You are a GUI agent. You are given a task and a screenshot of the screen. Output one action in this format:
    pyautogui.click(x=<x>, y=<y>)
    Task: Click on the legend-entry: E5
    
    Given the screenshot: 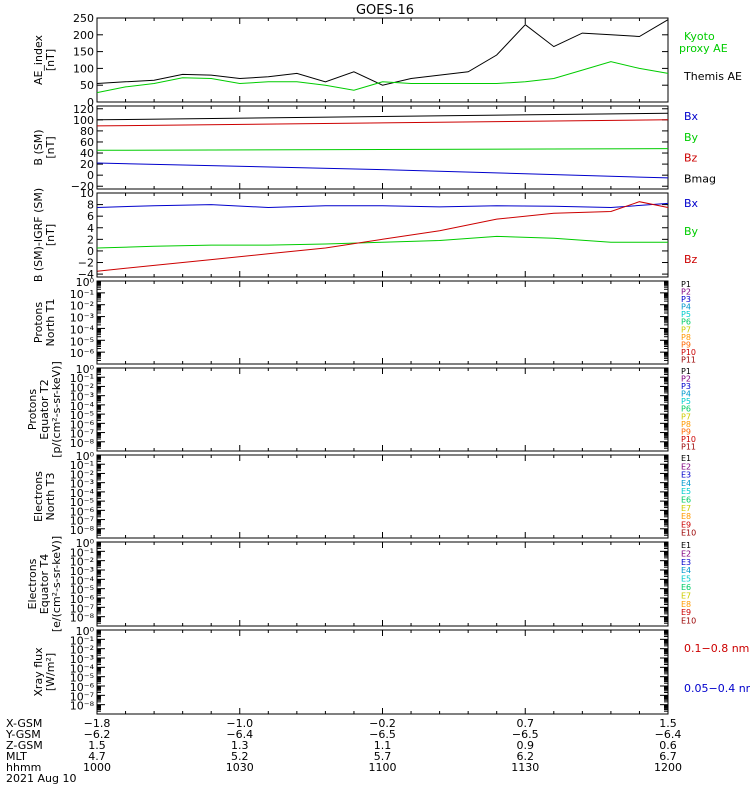 What is the action you would take?
    pyautogui.click(x=686, y=579)
    